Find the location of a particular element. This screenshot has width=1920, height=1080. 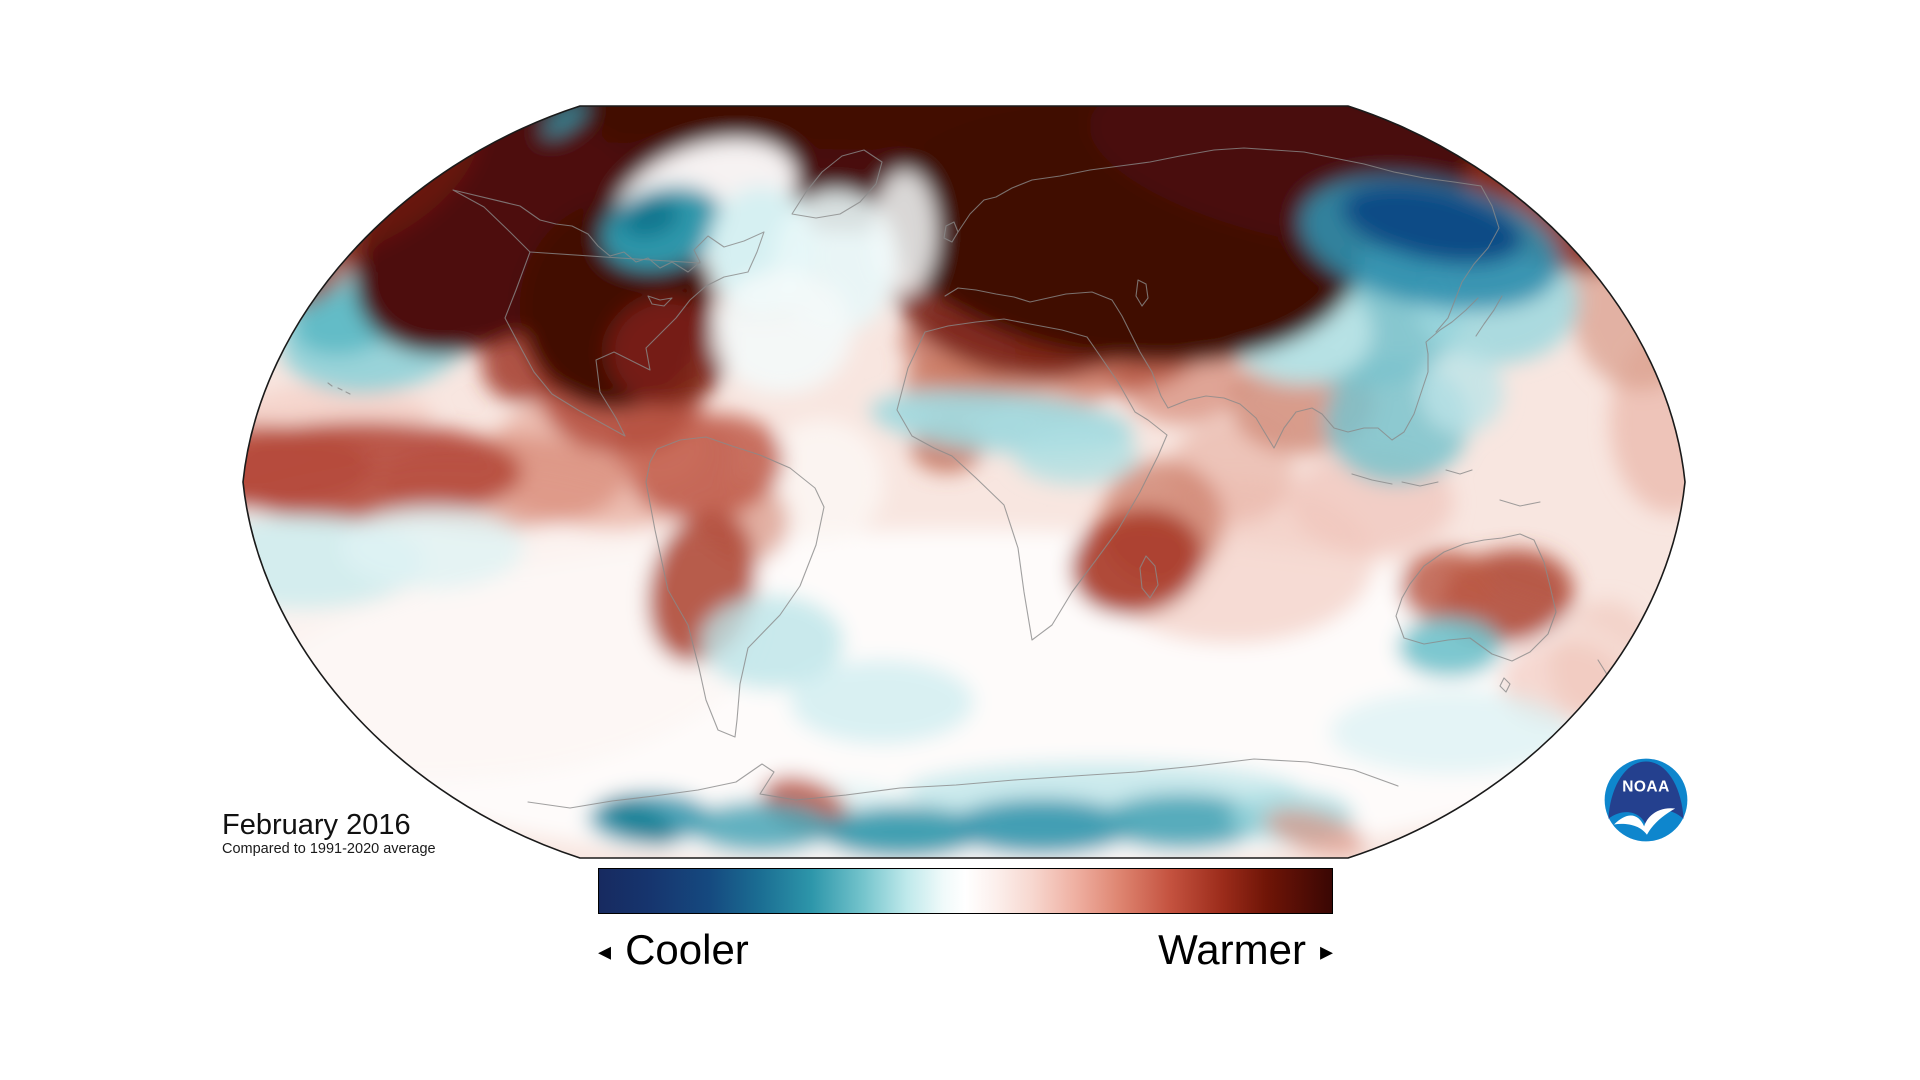

caption-date: February 2016 is located at coordinates (316, 825).